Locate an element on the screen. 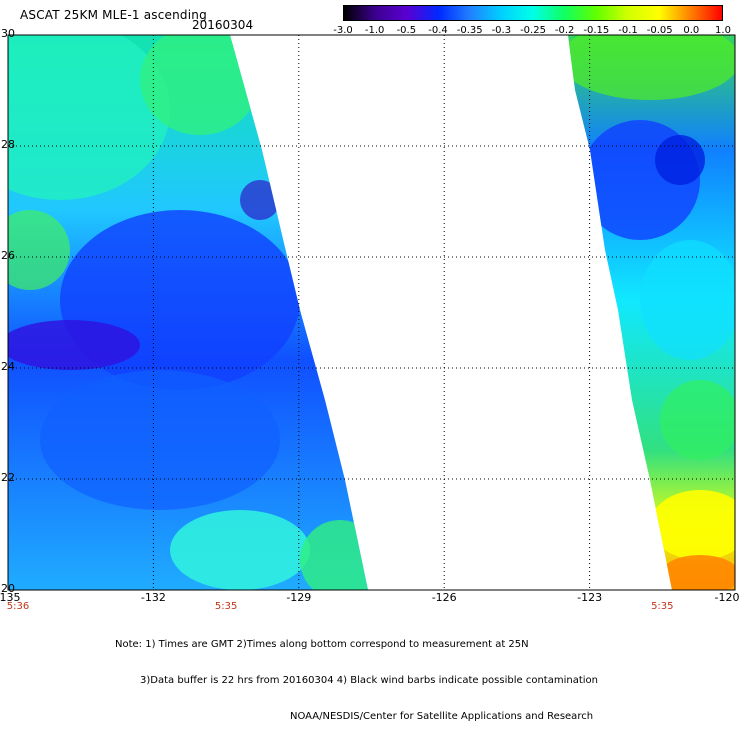 The height and width of the screenshot is (735, 740). lat-tick-label: 30 is located at coordinates (8, 33).